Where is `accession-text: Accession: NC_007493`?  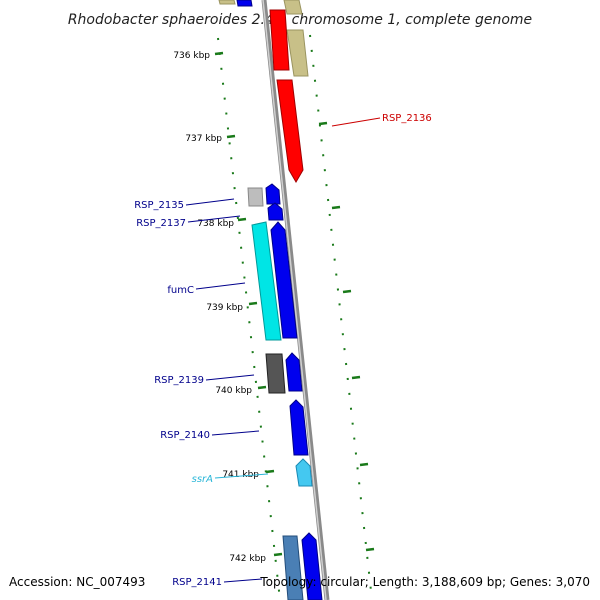
accession-text: Accession: NC_007493 is located at coordinates (77, 582).